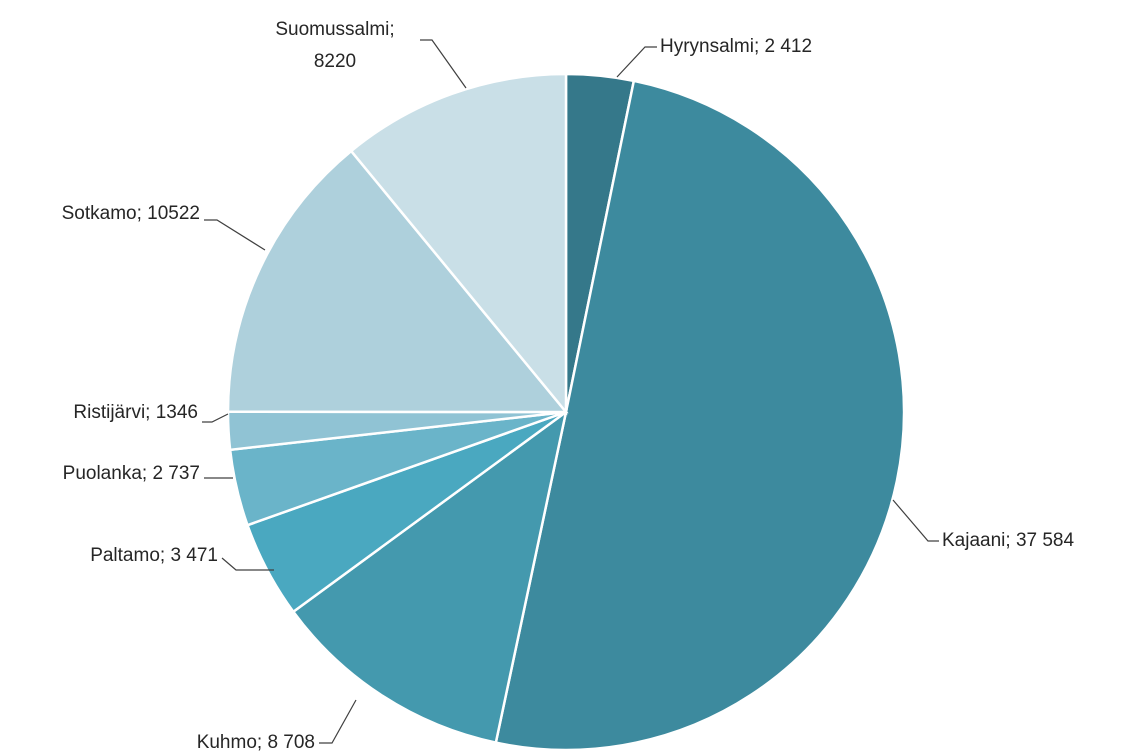 This screenshot has width=1129, height=753. I want to click on data-label: Hyrynsalmi; 2 412, so click(736, 46).